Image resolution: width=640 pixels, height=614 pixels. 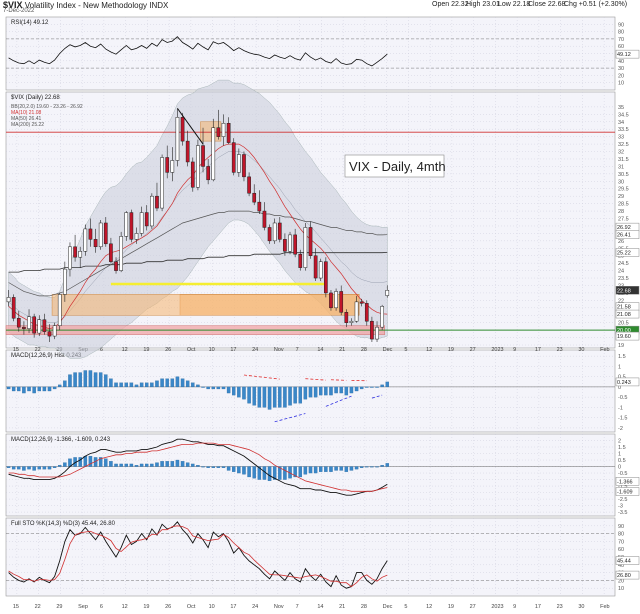 I want to click on close-quote: Close 22.68, so click(x=547, y=4).